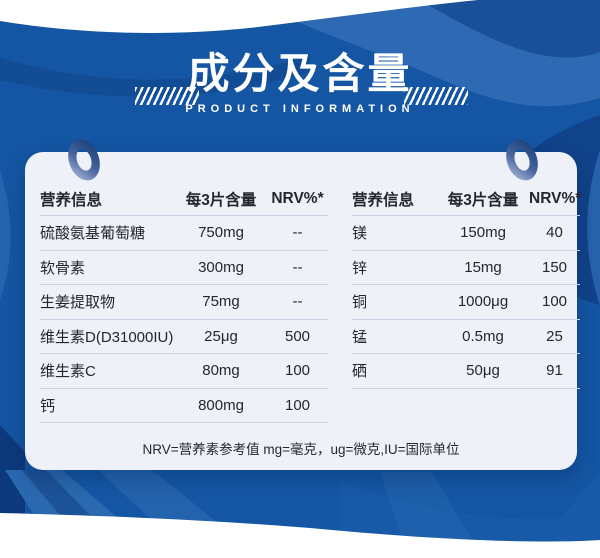 This screenshot has height=558, width=600. Describe the element at coordinates (184, 233) in the screenshot. I see `table-row: 硫酸氨基葡萄糖 750mg --` at that location.